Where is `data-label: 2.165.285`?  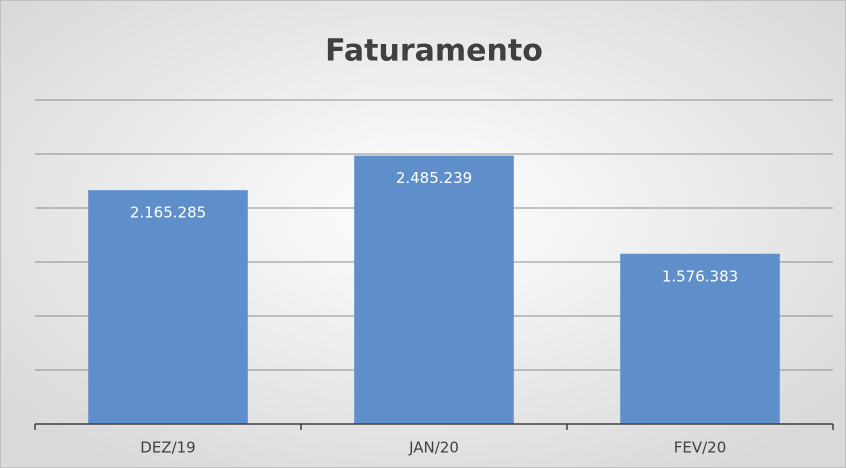 data-label: 2.165.285 is located at coordinates (168, 213).